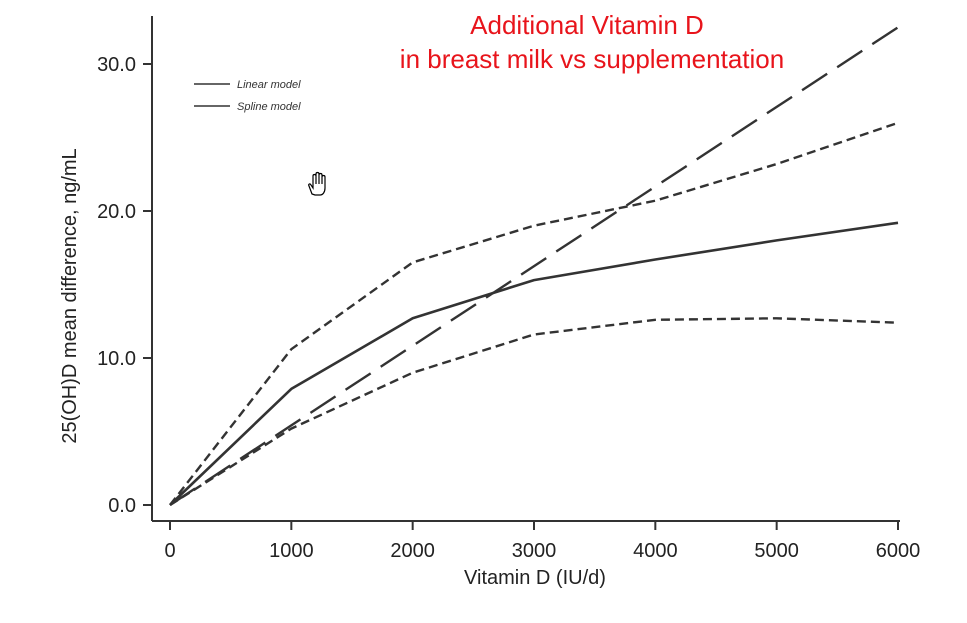 This screenshot has height=623, width=967. What do you see at coordinates (122, 506) in the screenshot?
I see `y-tick-label: 0.0` at bounding box center [122, 506].